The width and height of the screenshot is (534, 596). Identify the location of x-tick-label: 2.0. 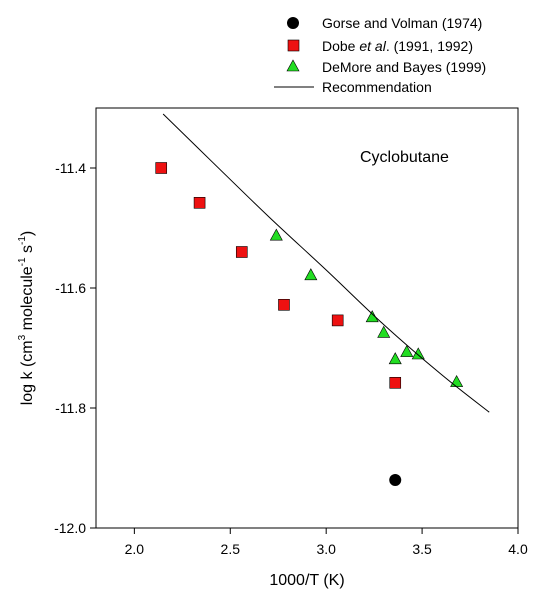
(135, 549).